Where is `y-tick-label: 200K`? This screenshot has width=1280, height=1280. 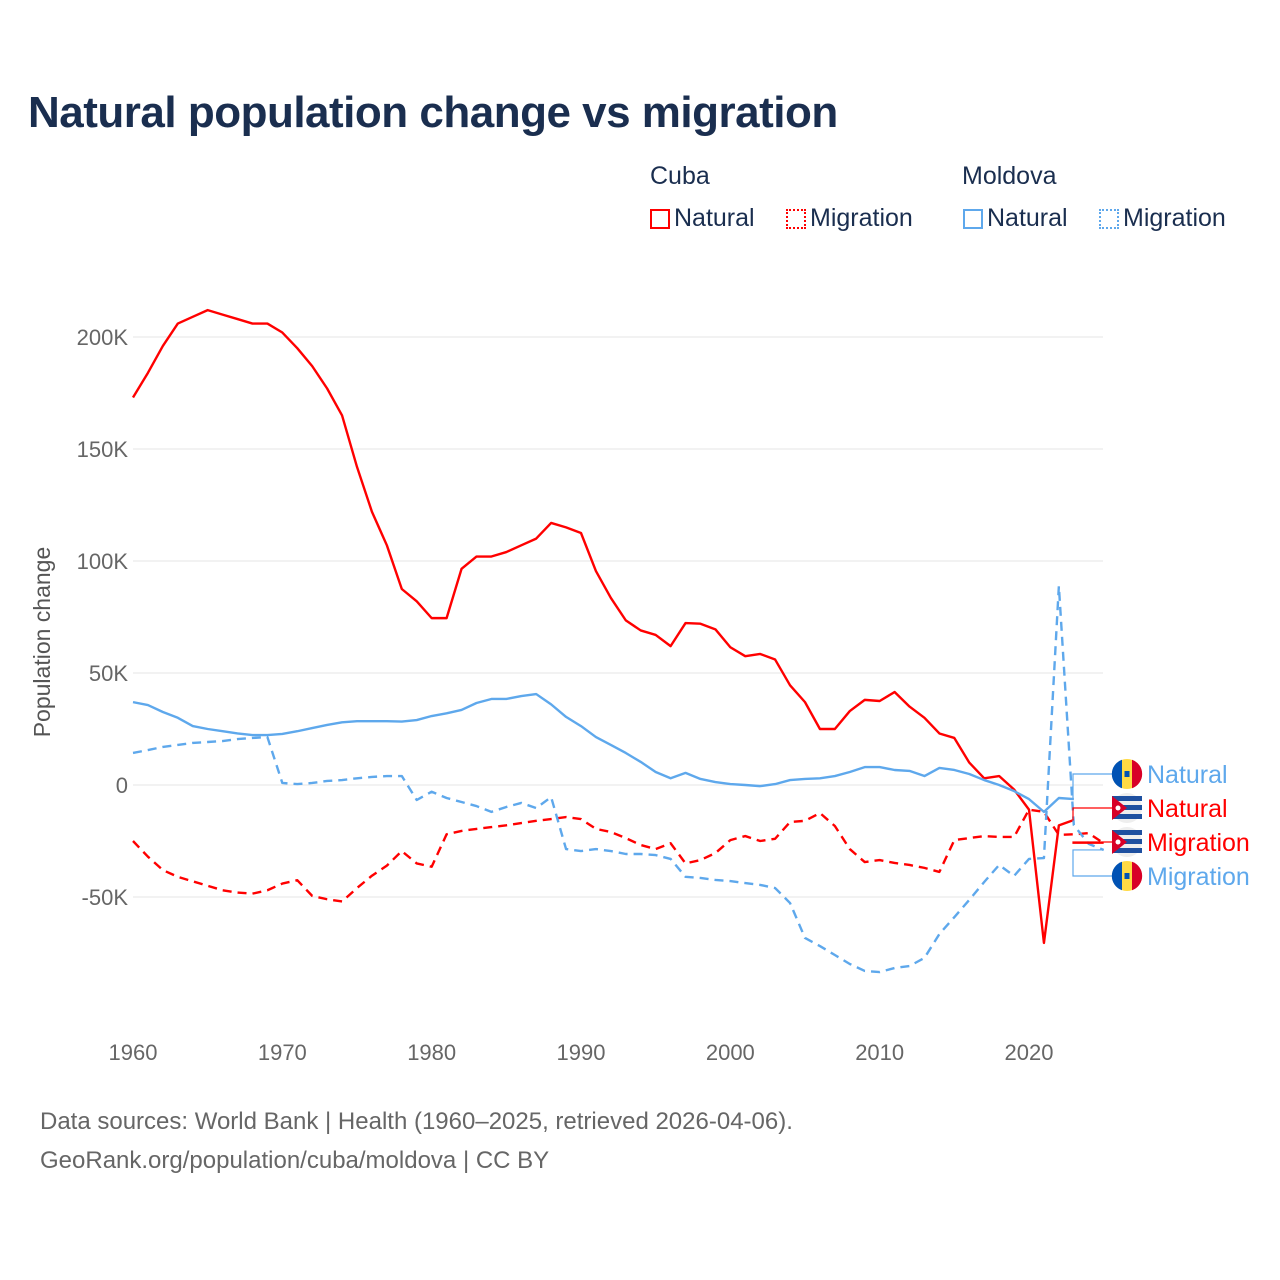 y-tick-label: 200K is located at coordinates (103, 337).